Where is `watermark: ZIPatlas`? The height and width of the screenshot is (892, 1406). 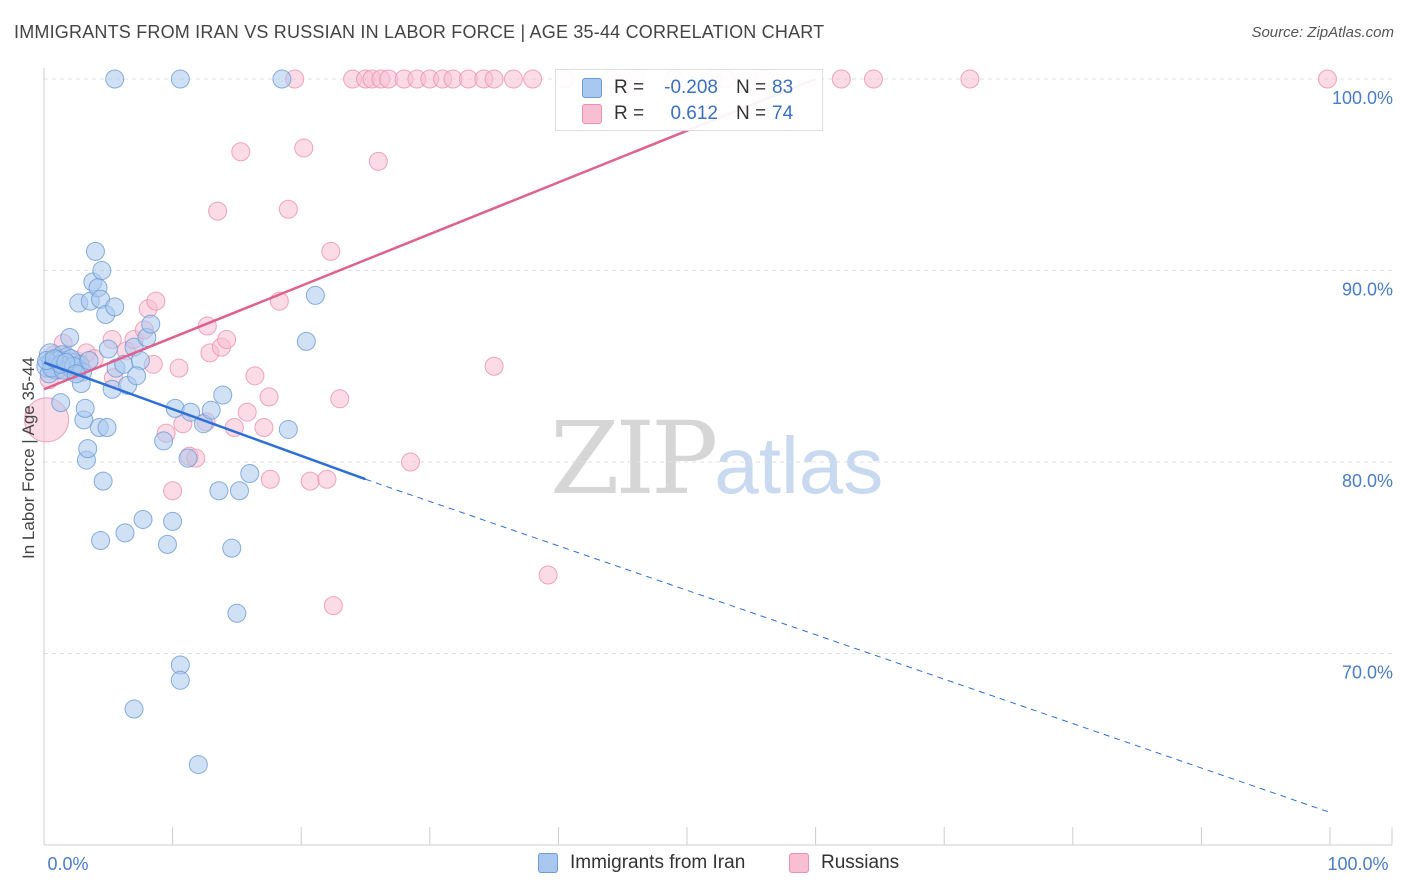 watermark: ZIPatlas is located at coordinates (716, 458).